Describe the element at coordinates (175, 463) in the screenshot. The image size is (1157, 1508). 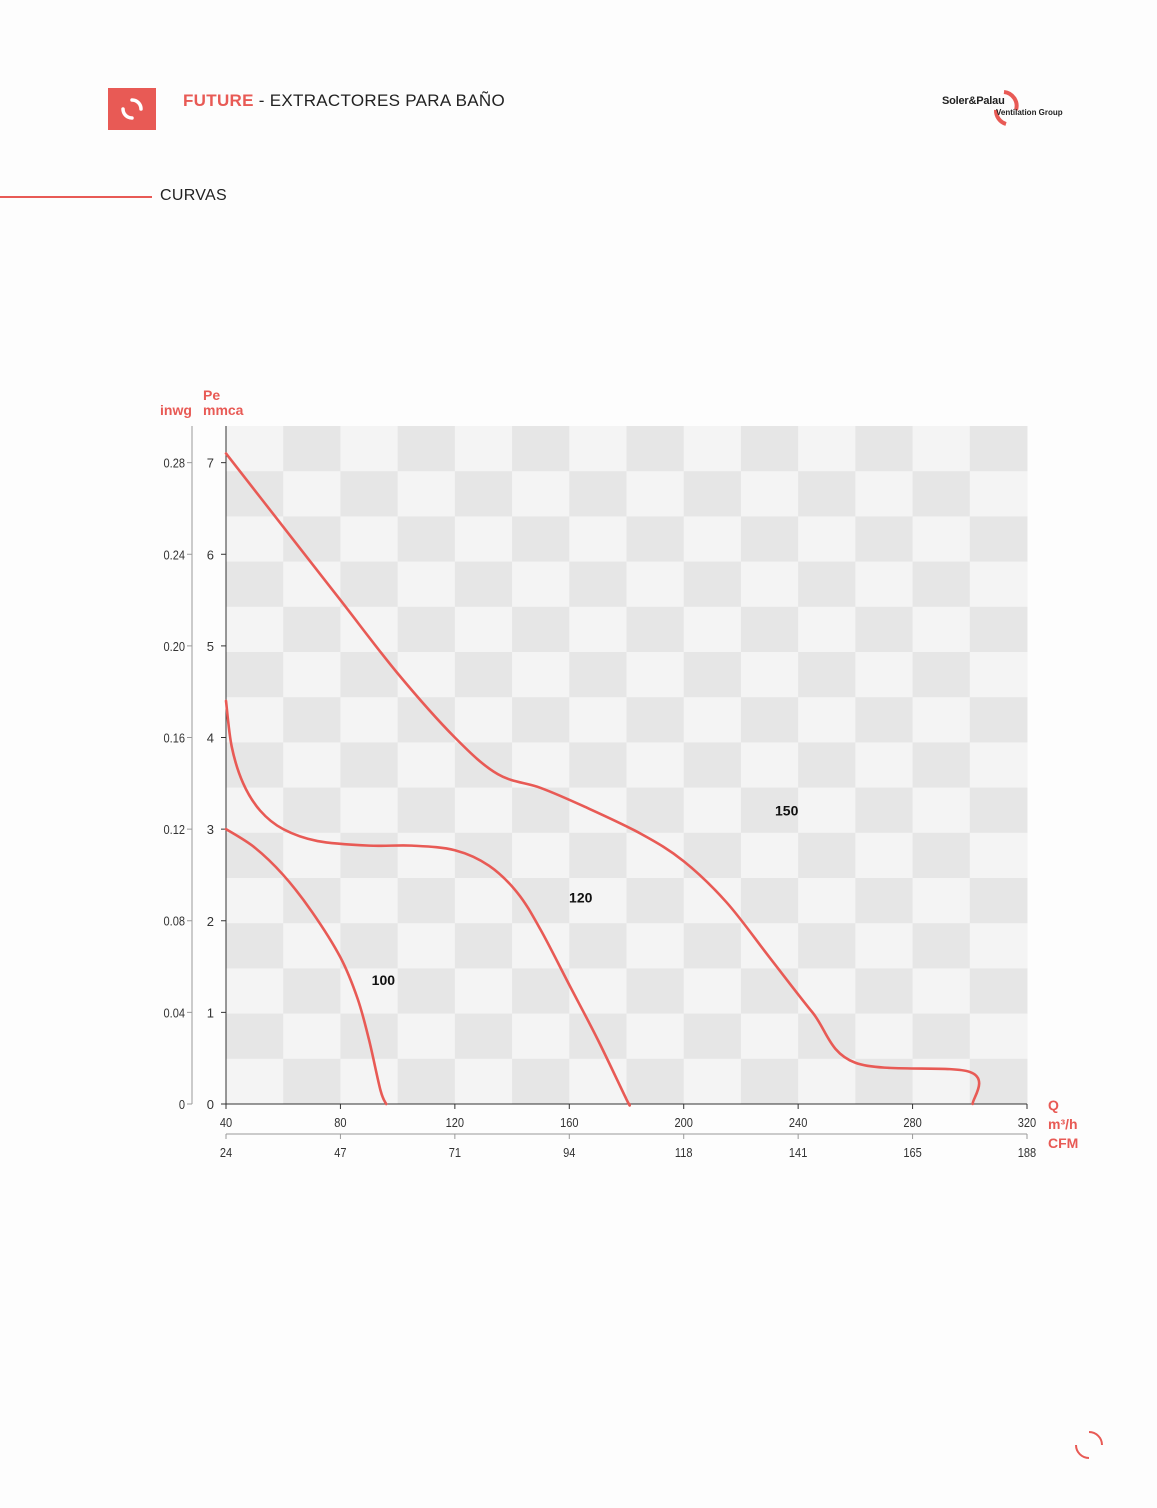
I see `y-tick-label-inwg: 0.28` at that location.